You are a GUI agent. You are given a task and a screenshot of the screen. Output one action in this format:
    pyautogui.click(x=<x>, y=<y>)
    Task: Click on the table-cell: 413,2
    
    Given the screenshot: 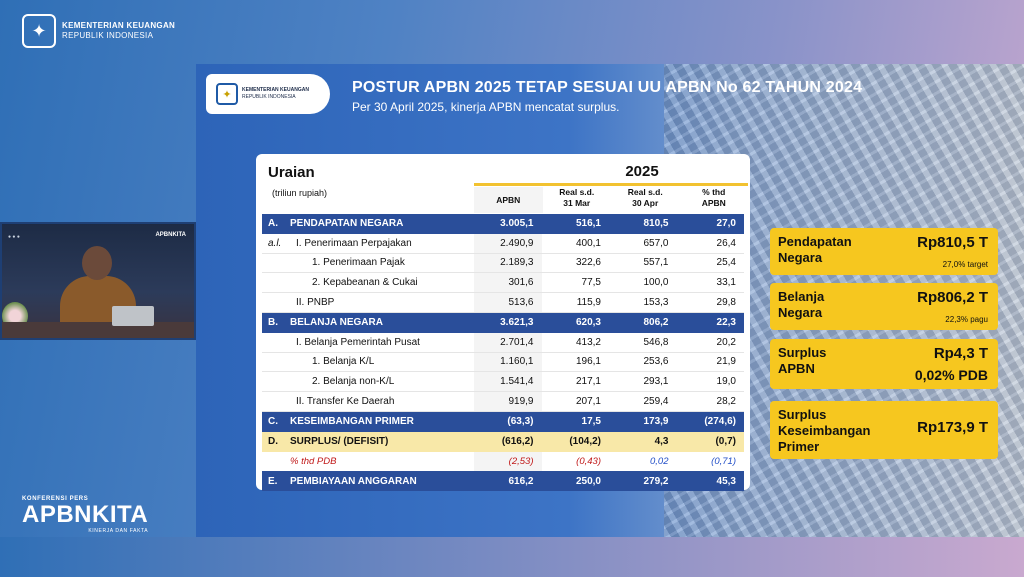 What is the action you would take?
    pyautogui.click(x=588, y=342)
    